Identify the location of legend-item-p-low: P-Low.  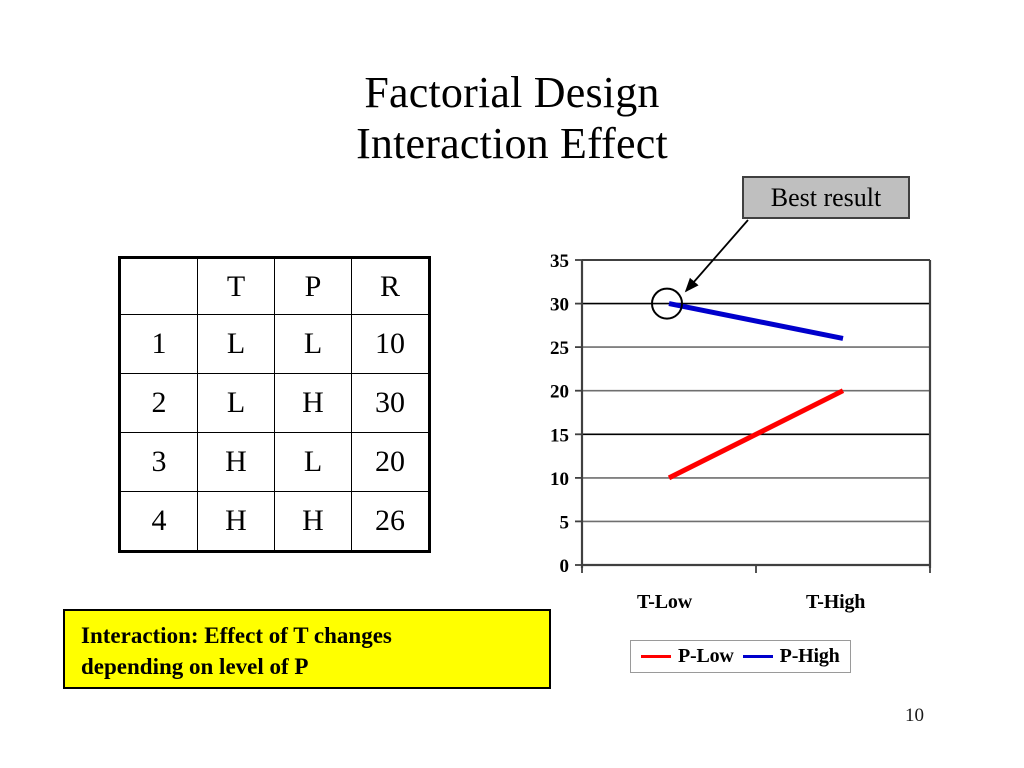
(687, 656).